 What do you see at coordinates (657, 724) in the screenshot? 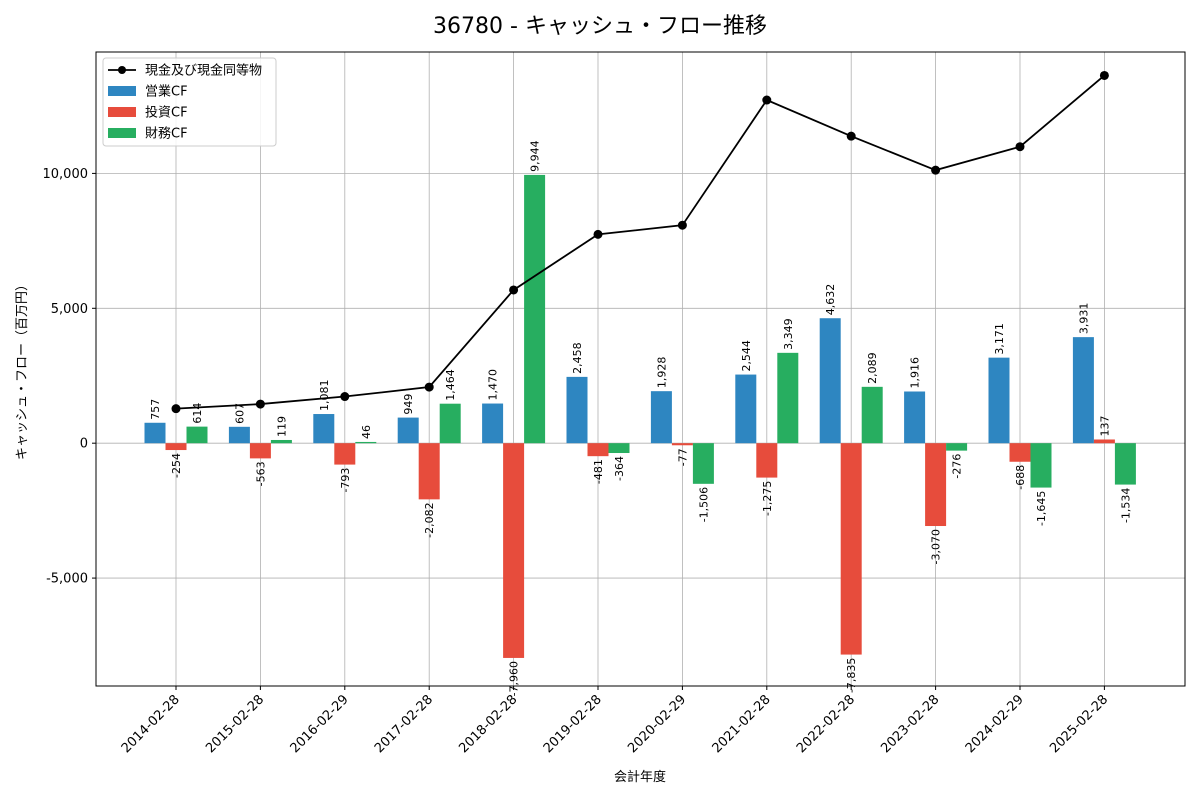
I see `x-tick-label: 2020-02-29` at bounding box center [657, 724].